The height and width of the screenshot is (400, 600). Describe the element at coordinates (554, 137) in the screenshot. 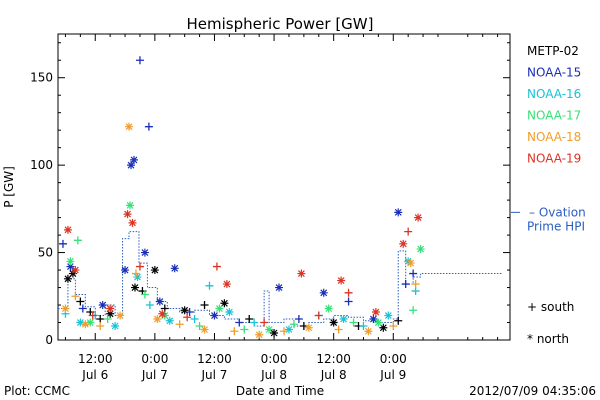

I see `legend-item-noaa-18: NOAA-18` at that location.